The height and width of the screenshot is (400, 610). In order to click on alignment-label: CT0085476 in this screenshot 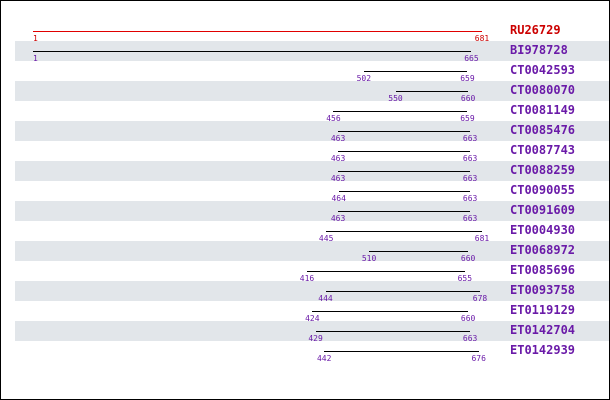, I will do `click(543, 130)`.